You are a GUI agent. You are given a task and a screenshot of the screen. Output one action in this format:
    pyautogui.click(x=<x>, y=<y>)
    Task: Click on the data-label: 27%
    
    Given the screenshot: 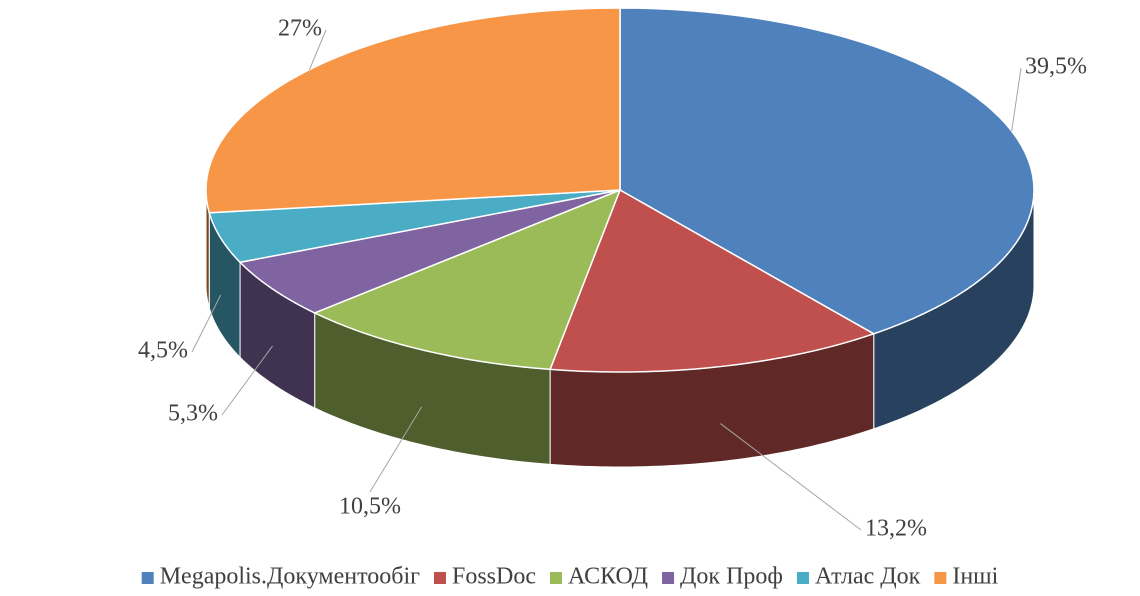 What is the action you would take?
    pyautogui.click(x=300, y=29)
    